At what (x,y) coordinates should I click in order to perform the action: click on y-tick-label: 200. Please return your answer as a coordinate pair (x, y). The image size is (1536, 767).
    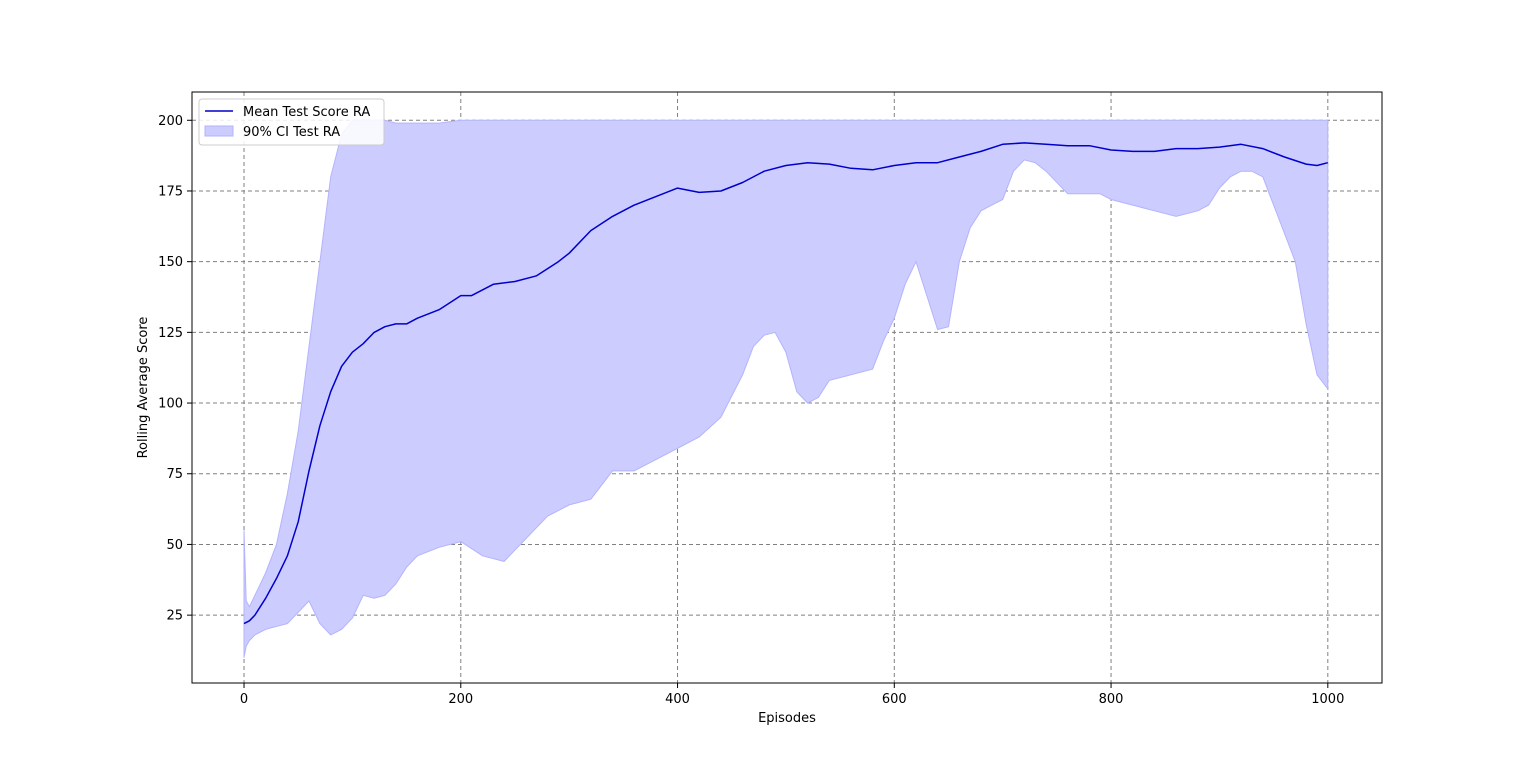
    Looking at the image, I should click on (170, 121).